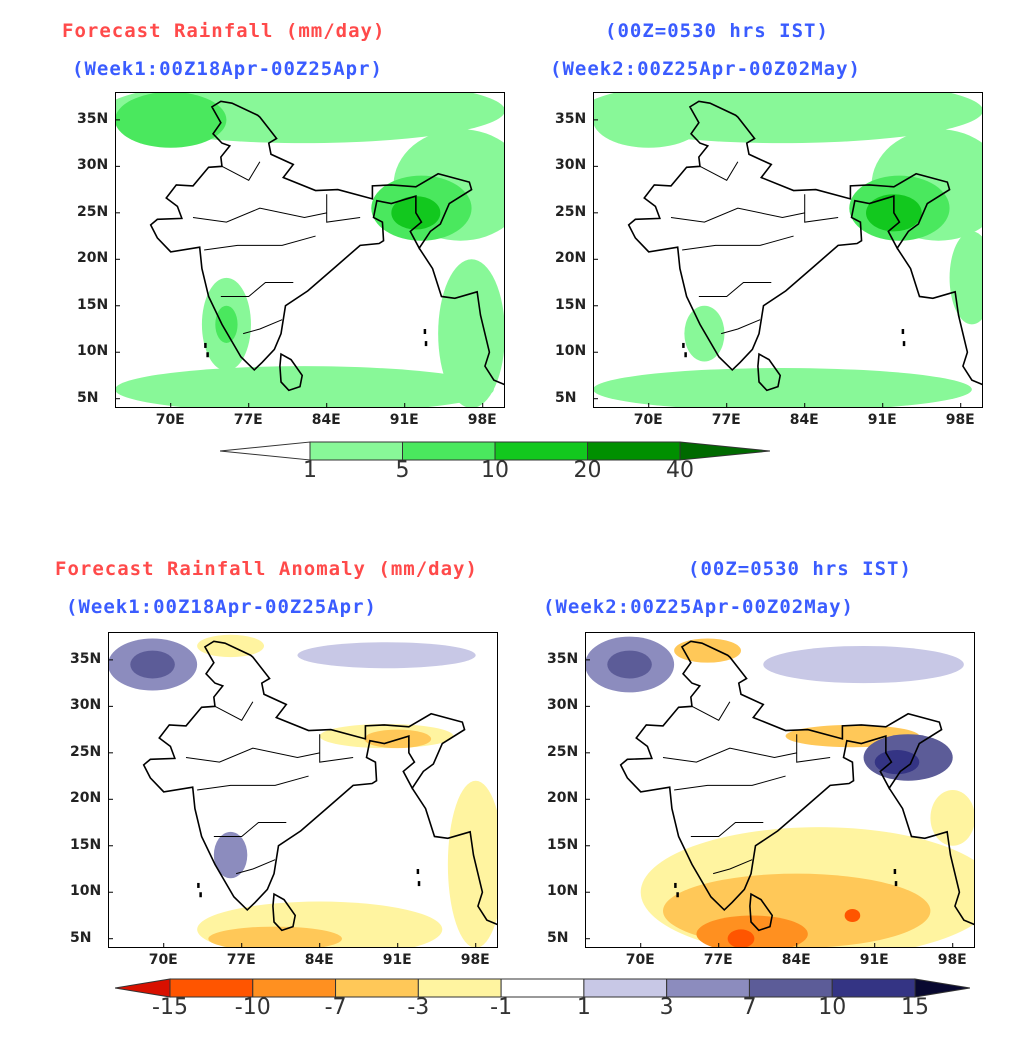  I want to click on rainfall-map-week1, so click(310, 250).